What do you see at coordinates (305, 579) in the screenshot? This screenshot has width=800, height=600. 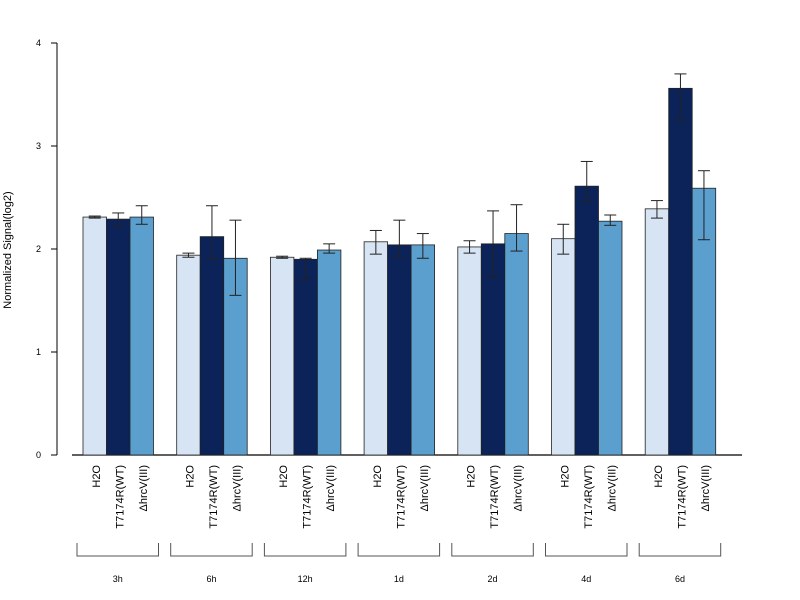 I see `group-label: 12h` at bounding box center [305, 579].